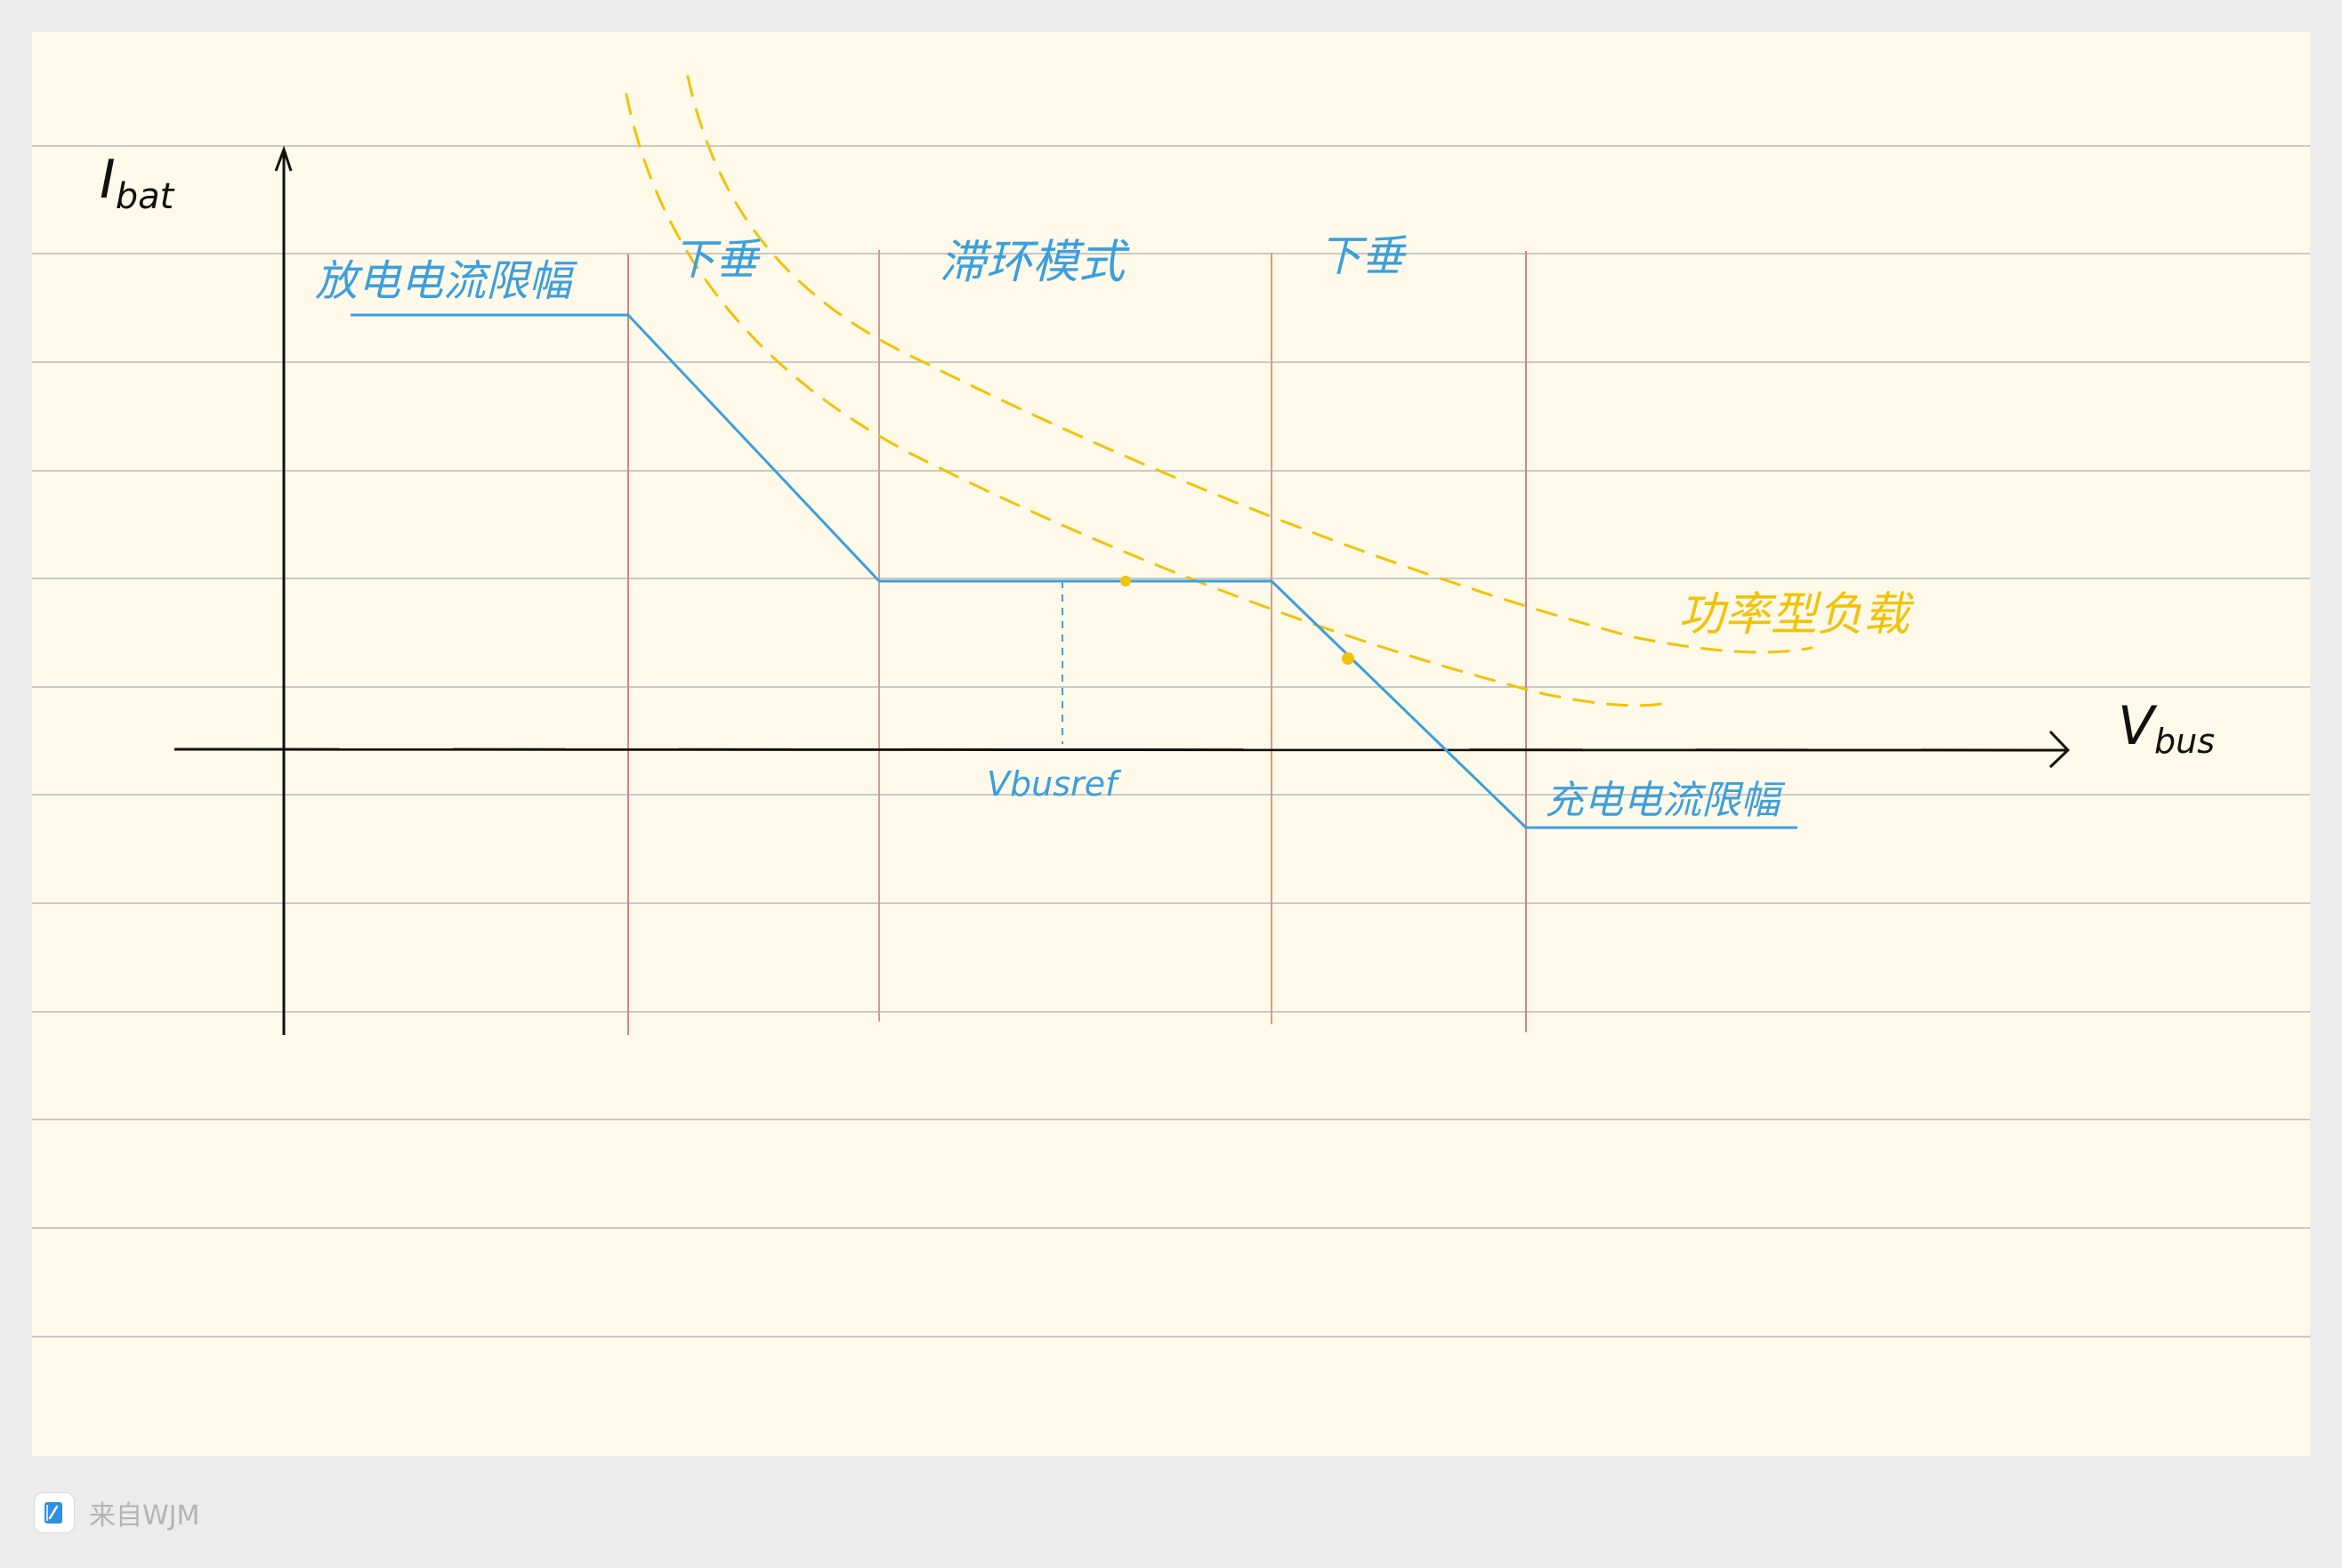 Image resolution: width=2342 pixels, height=1568 pixels. I want to click on label-hysteresis-mode: 滞环模式, so click(1035, 263).